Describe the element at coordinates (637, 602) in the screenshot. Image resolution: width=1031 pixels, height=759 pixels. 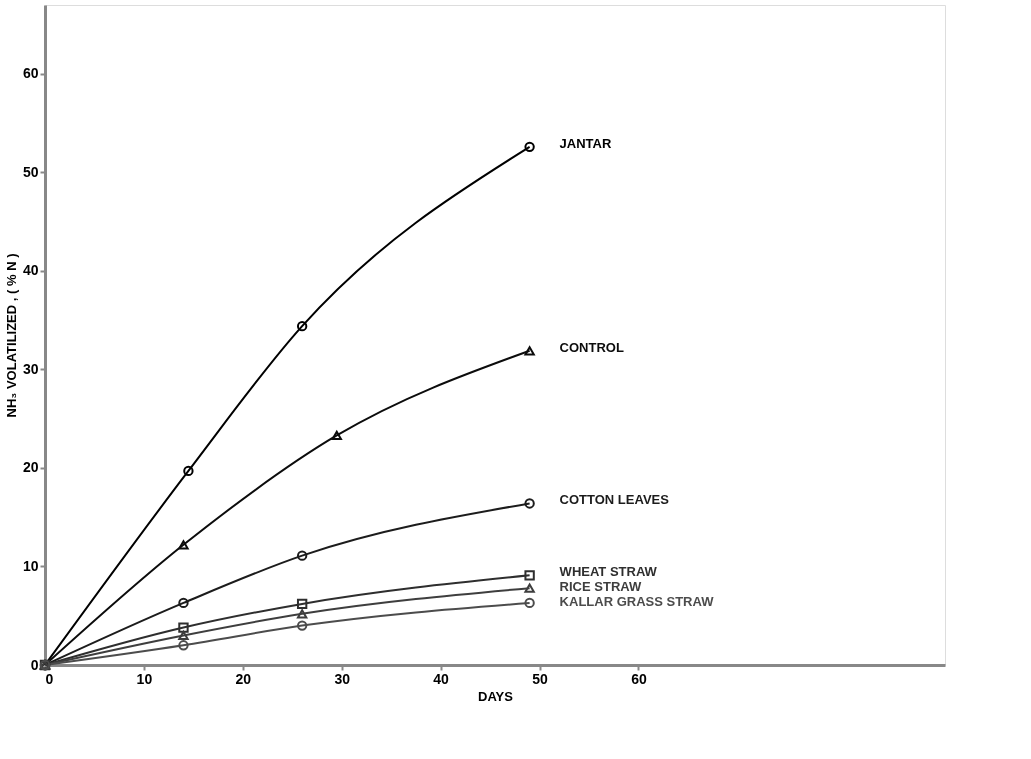
I see `series-label: KALLAR GRASS STRAW` at that location.